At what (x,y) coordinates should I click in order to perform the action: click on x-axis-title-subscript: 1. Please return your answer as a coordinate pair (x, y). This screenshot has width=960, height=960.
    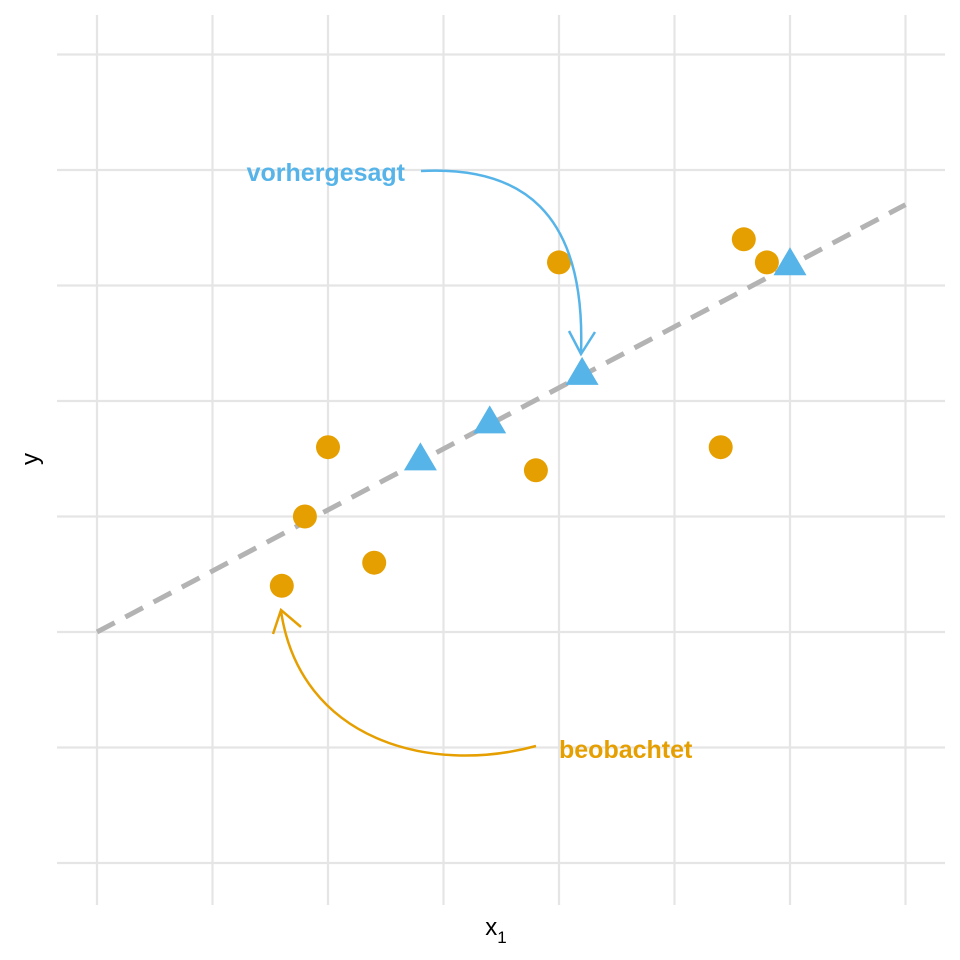
    Looking at the image, I should click on (501, 937).